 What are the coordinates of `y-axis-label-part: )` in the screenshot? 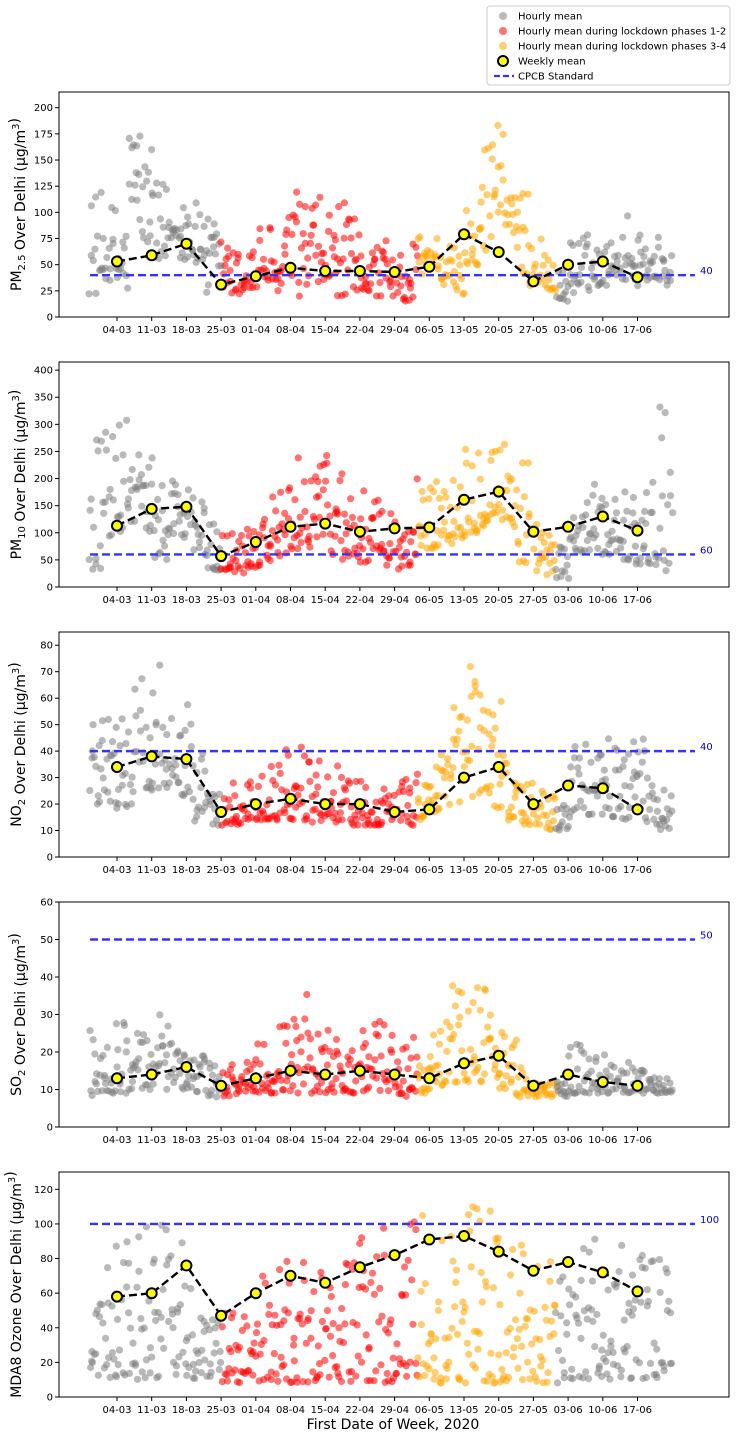 It's located at (15, 664).